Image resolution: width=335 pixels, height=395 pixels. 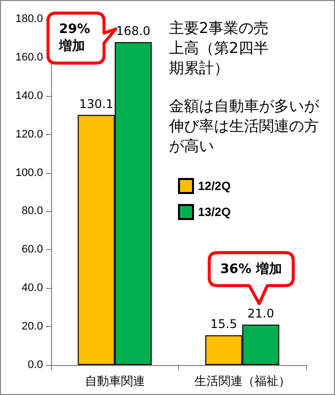 I want to click on text: 主要2事業の売上高（第2四半期累計）, so click(x=219, y=48).